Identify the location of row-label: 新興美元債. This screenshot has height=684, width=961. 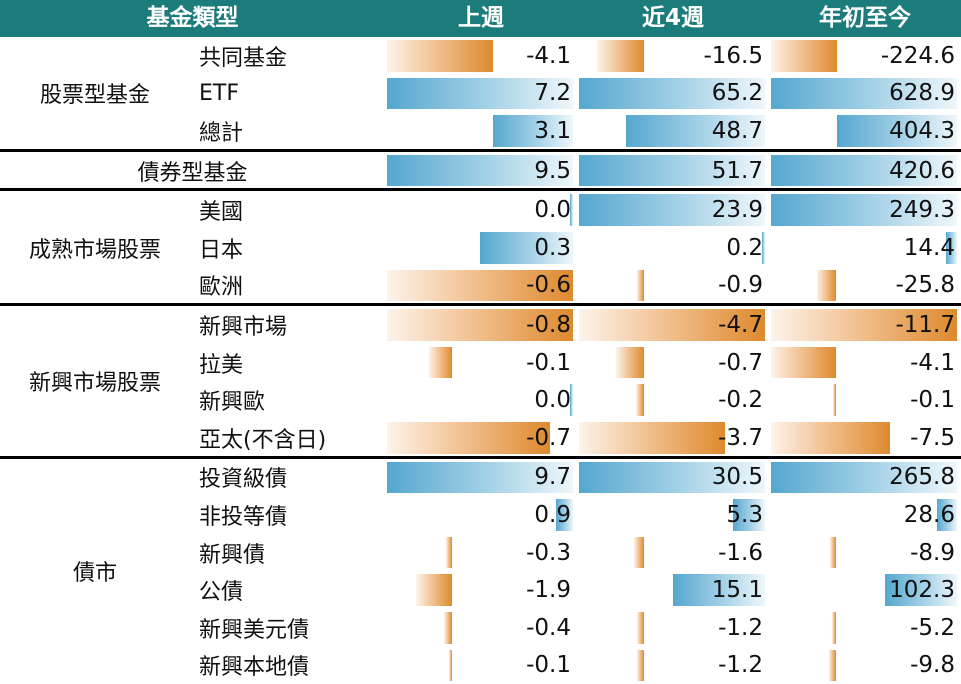
(254, 630).